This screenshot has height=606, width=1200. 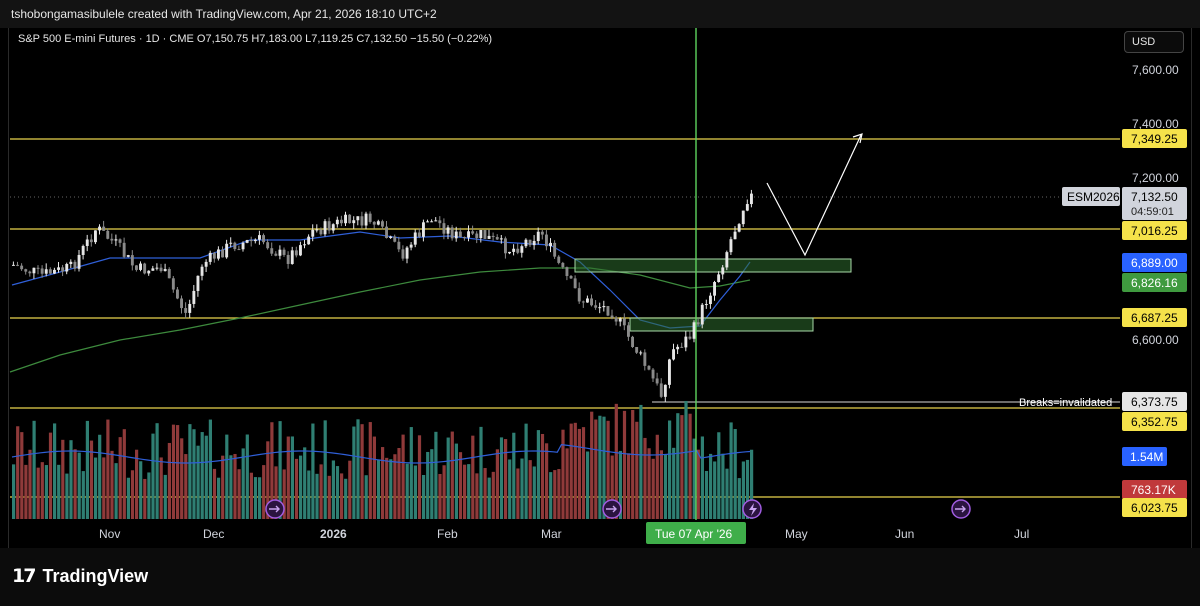 What do you see at coordinates (696, 533) in the screenshot?
I see `crosshair-date-bg` at bounding box center [696, 533].